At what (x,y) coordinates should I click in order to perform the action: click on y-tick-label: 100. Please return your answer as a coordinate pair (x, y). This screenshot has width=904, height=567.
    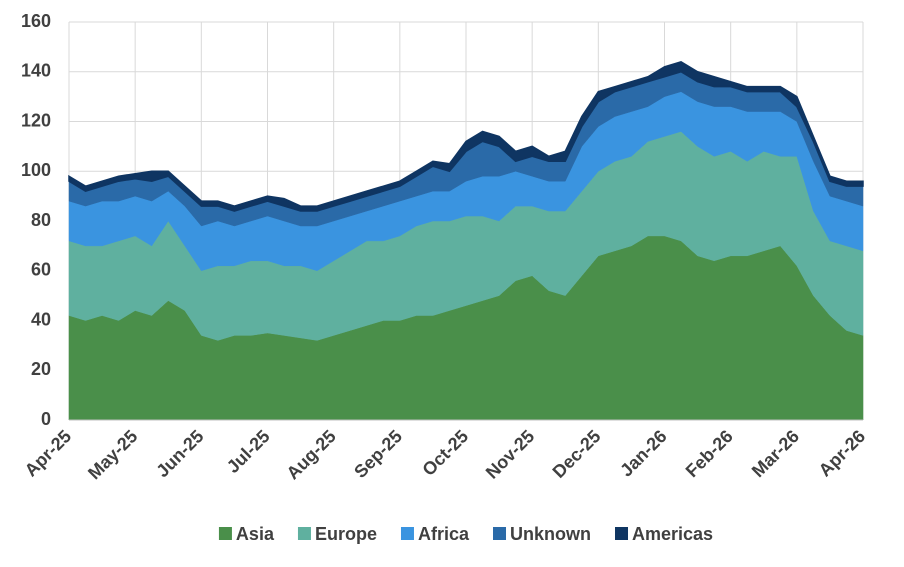
    Looking at the image, I should click on (36, 170).